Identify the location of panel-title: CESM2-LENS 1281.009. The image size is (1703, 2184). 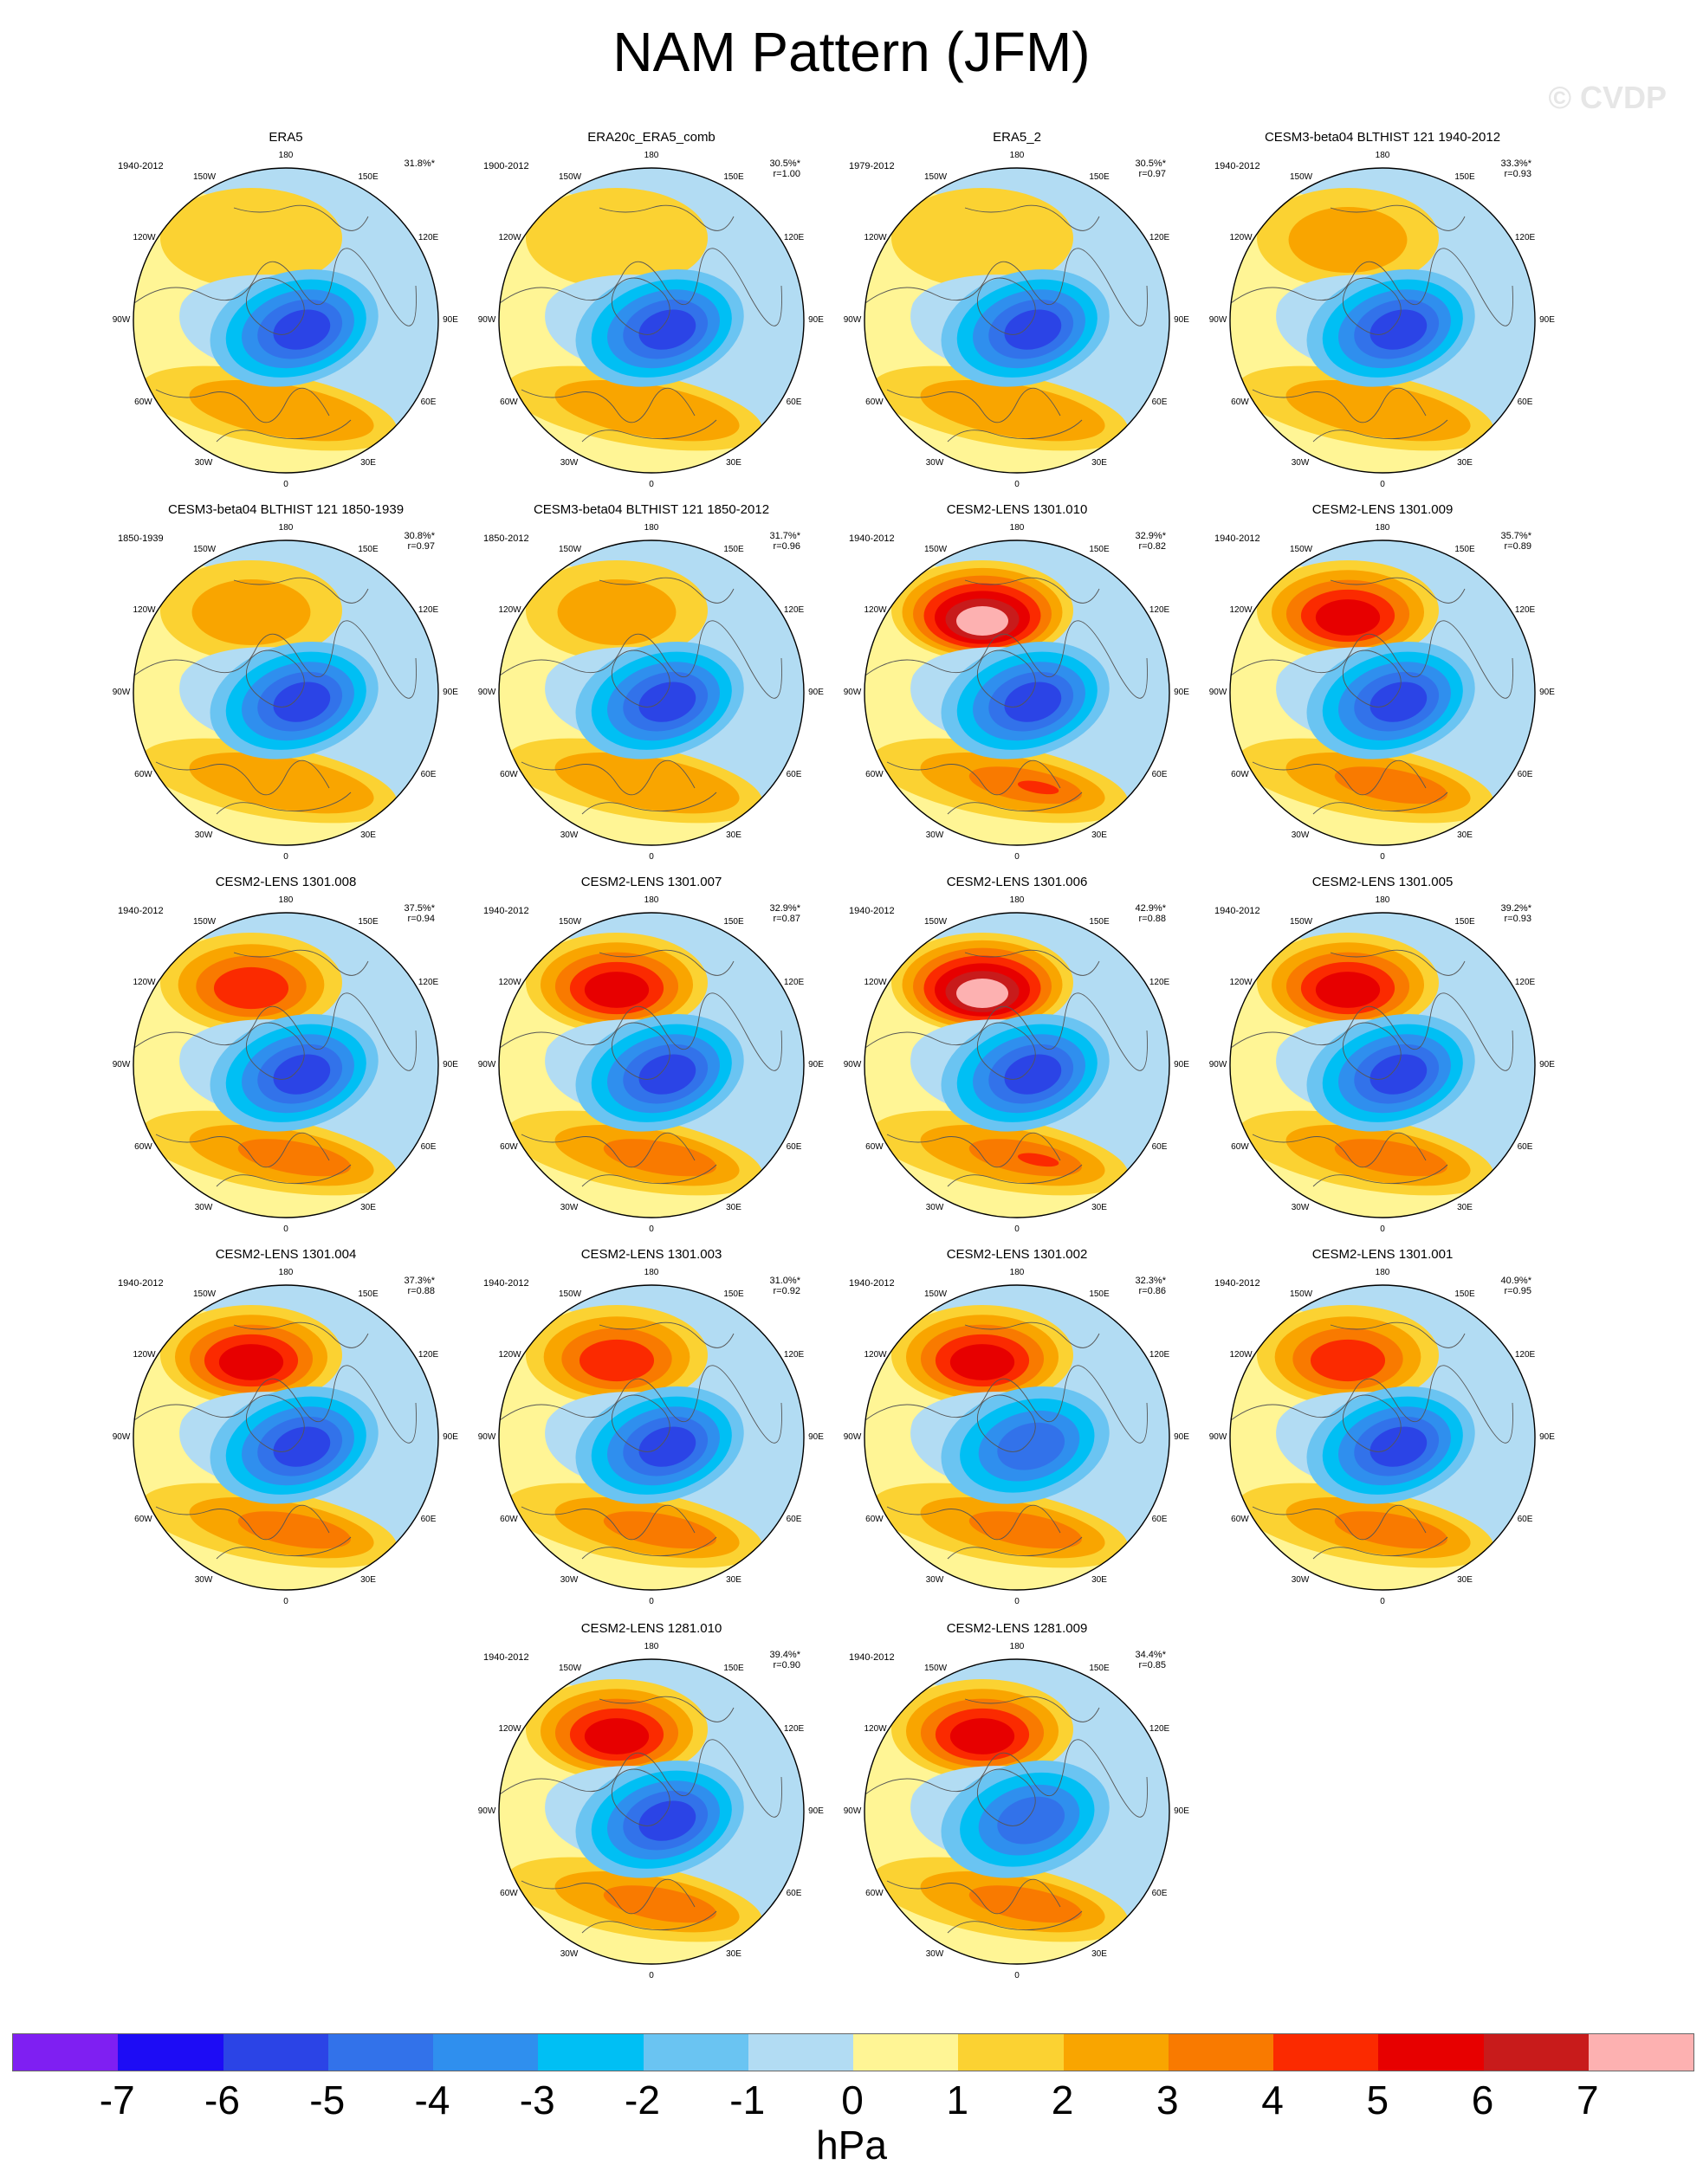
(1017, 1628).